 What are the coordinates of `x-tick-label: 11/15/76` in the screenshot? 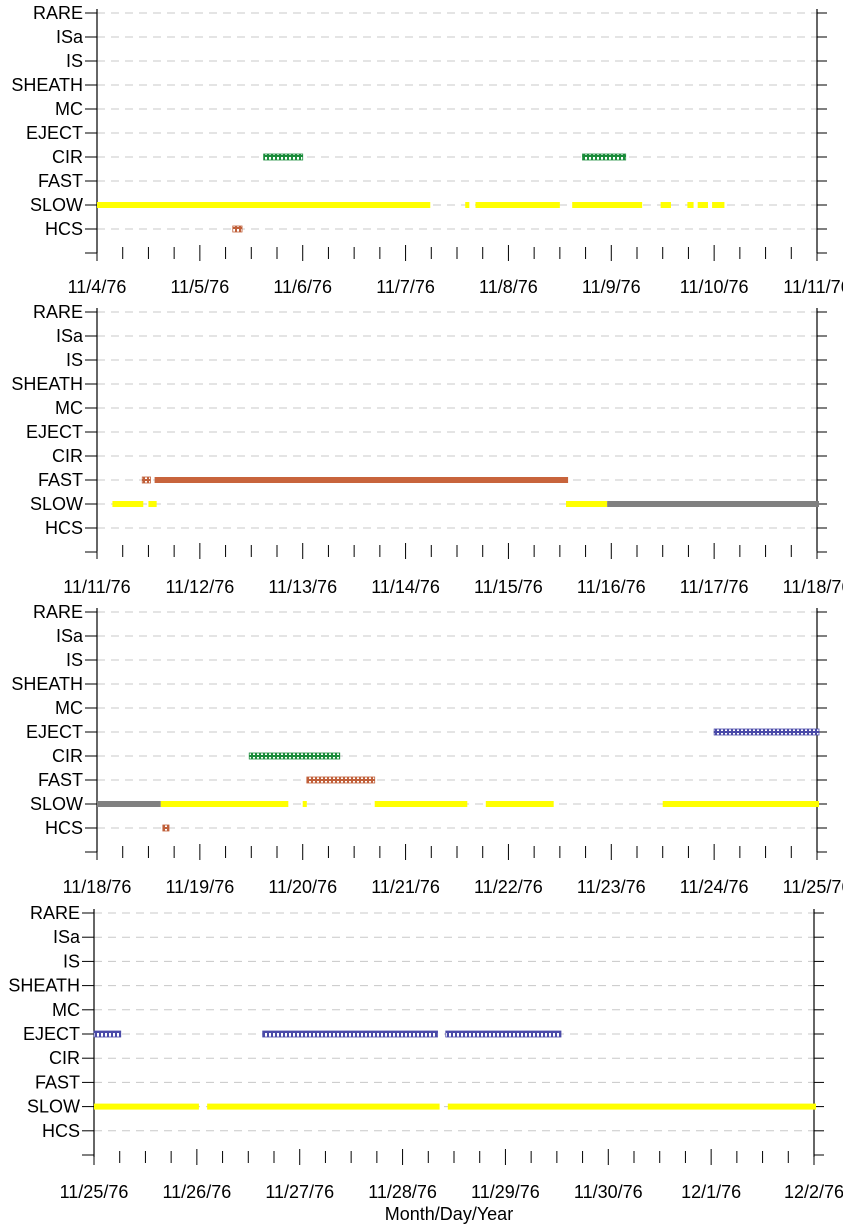 It's located at (508, 587).